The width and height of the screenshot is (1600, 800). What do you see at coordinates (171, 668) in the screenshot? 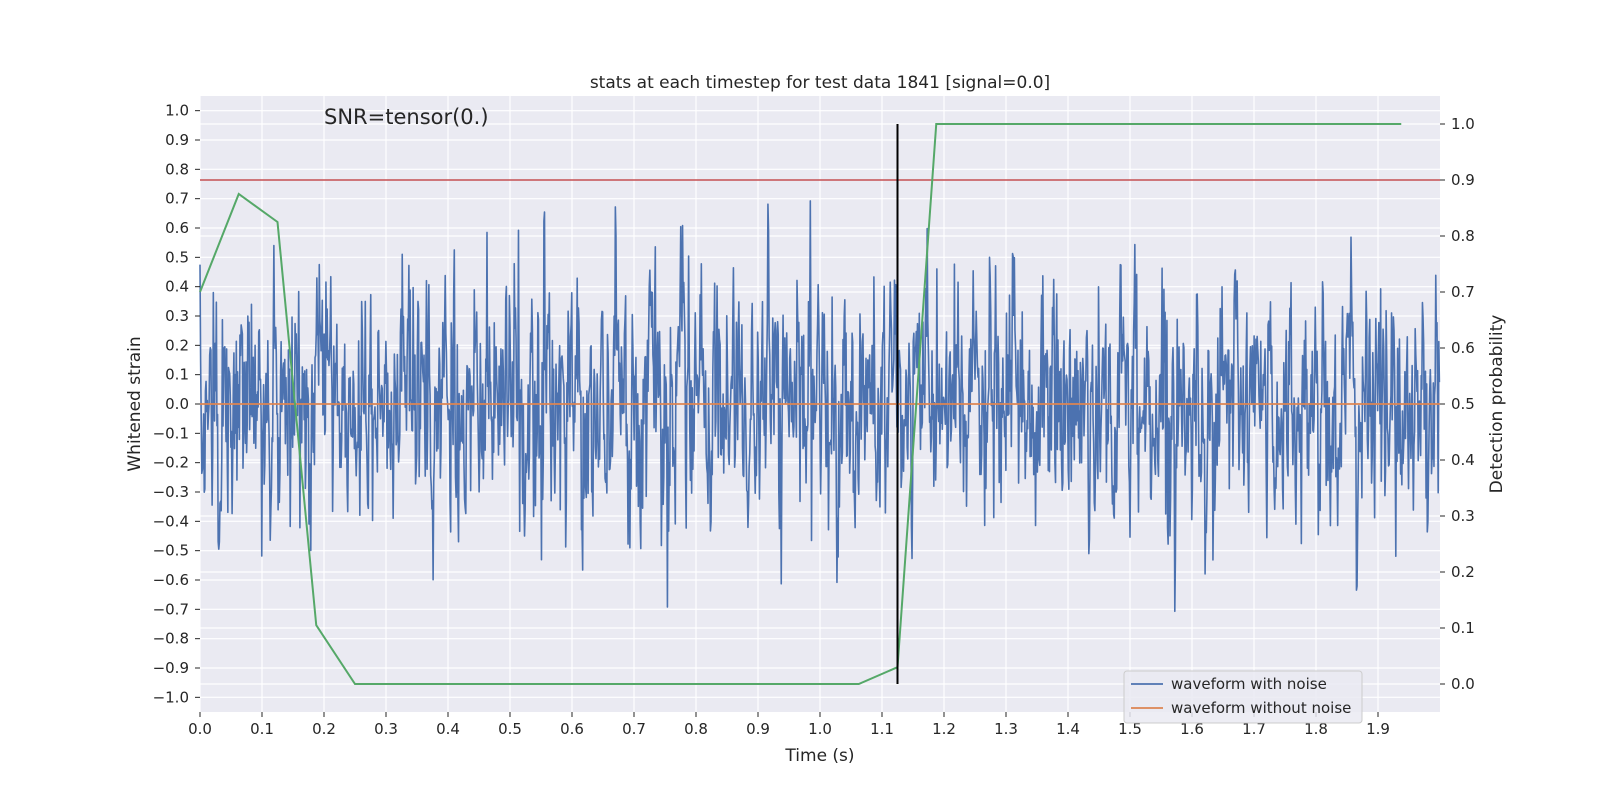
I see `y-left-tick-label-19: −0.9` at bounding box center [171, 668].